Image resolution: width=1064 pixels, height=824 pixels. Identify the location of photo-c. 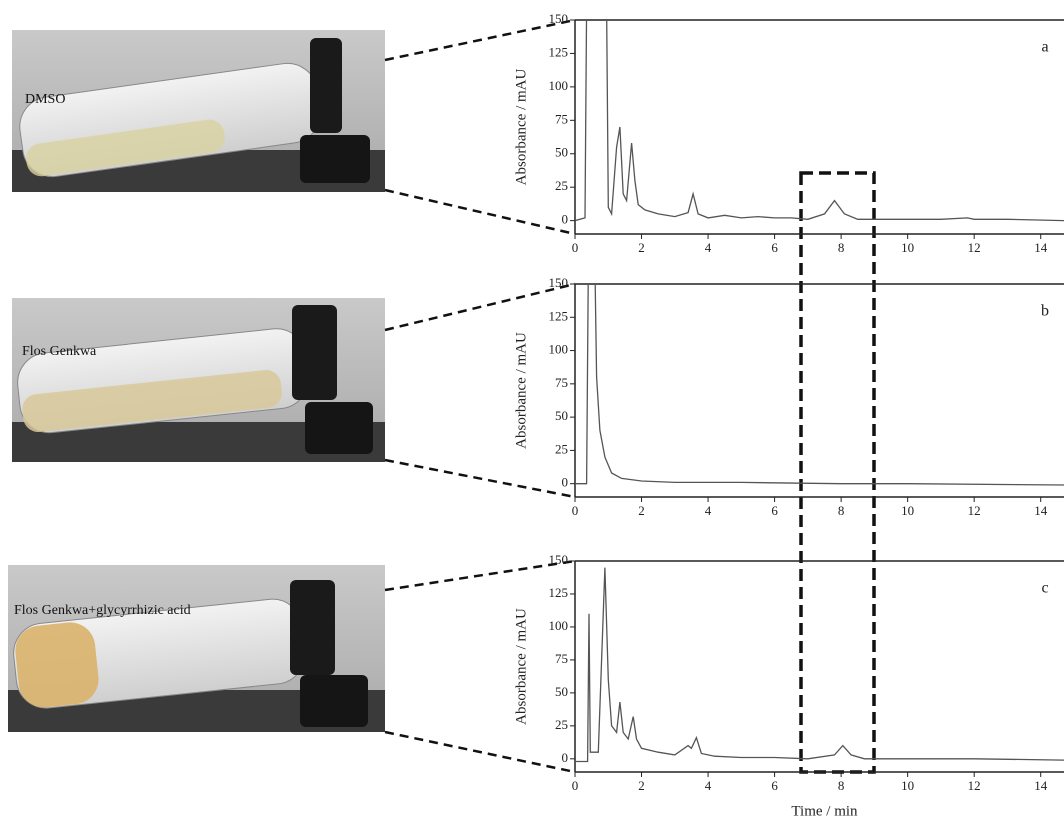
(196, 648).